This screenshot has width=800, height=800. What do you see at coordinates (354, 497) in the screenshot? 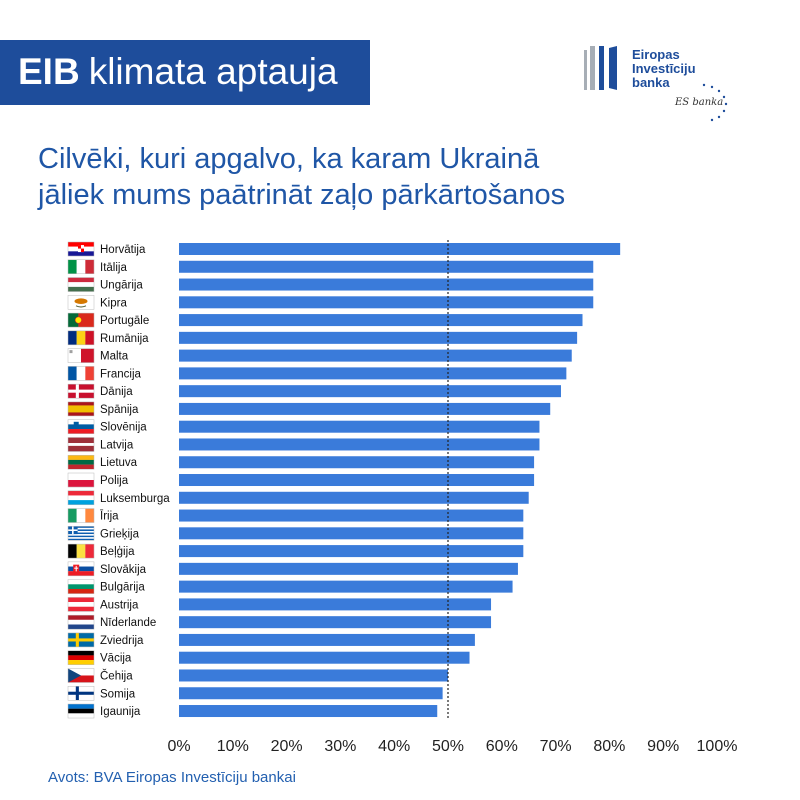
I see `bar-luksemburga` at bounding box center [354, 497].